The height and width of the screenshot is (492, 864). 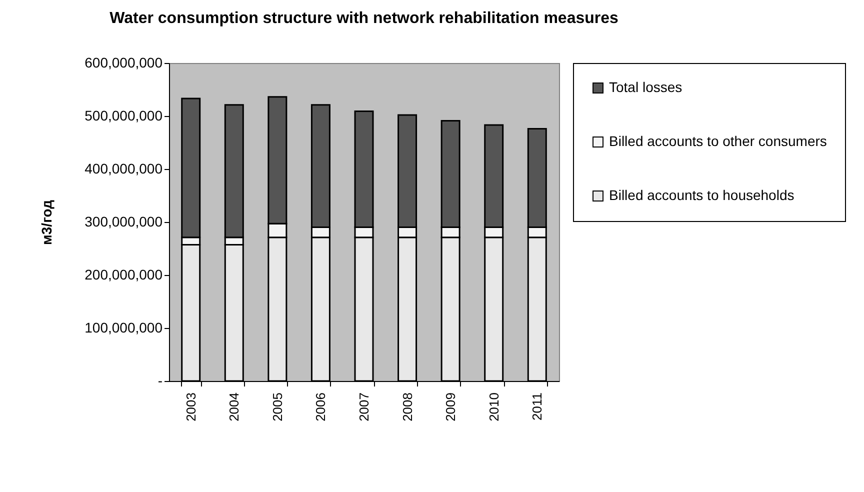 I want to click on chart-title: Water consumption structure with network rehabilitation measures, so click(x=364, y=18).